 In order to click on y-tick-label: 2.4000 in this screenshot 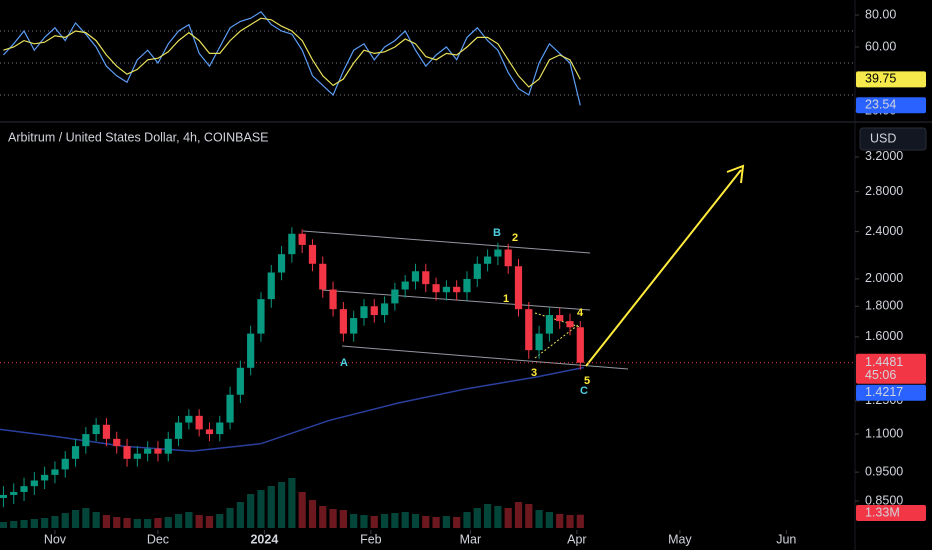, I will do `click(884, 231)`.